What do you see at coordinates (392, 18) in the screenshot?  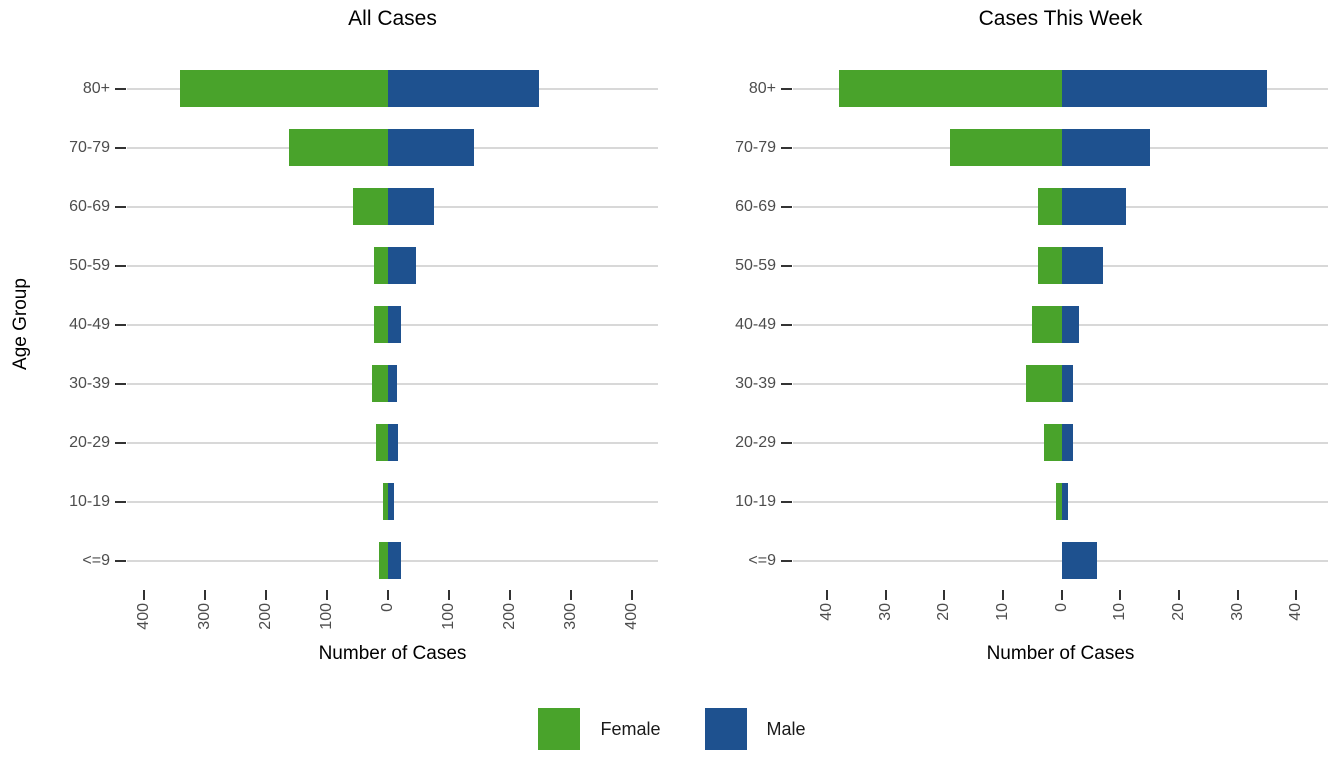 I see `panel-title-all-cases: All Cases` at bounding box center [392, 18].